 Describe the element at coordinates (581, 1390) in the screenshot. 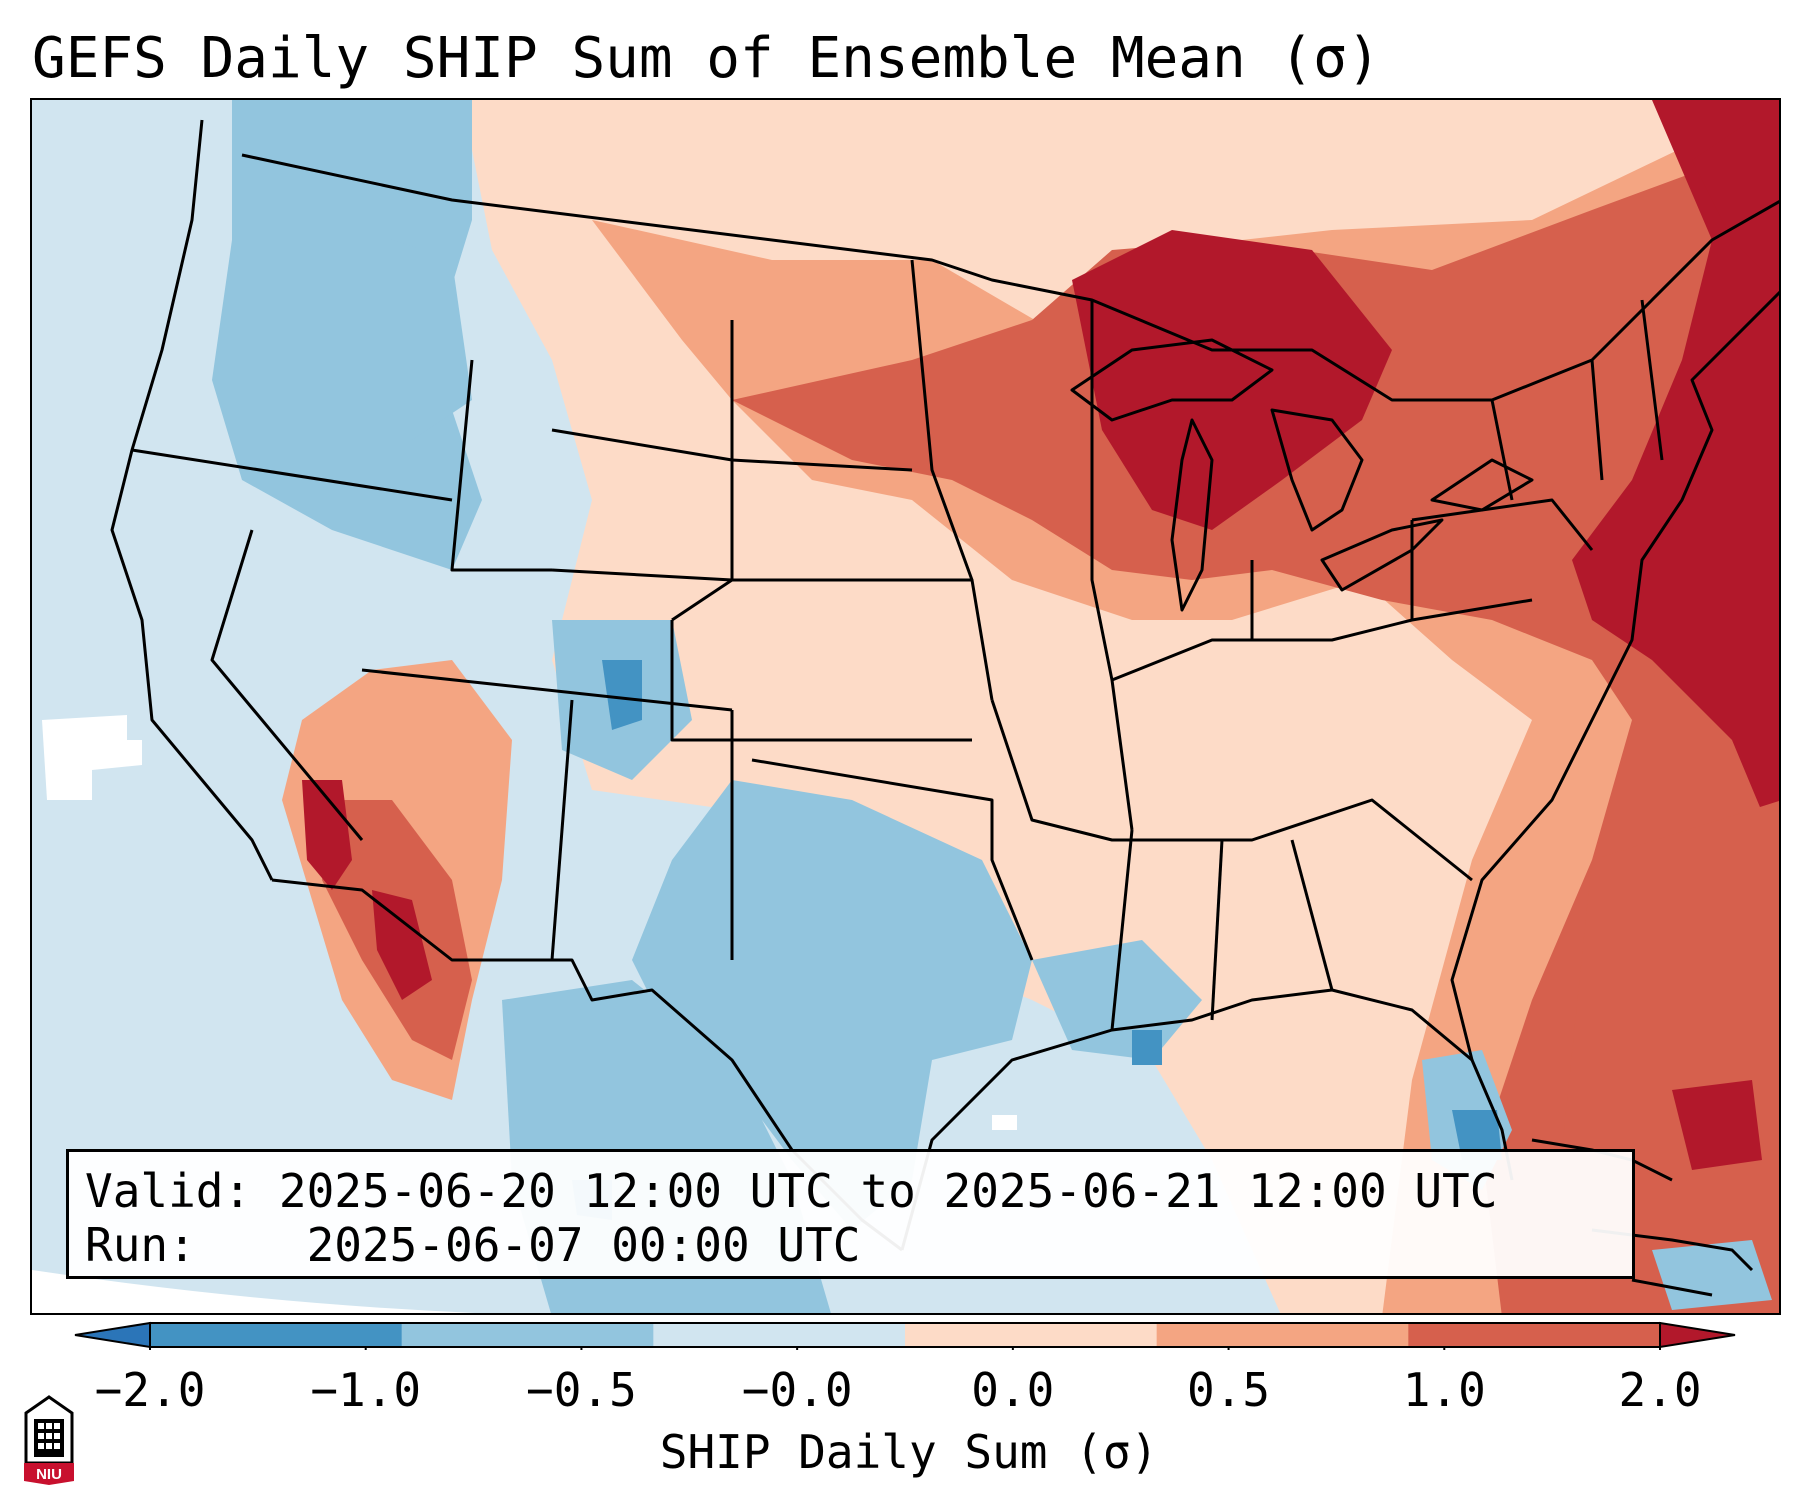

I see `colorbar-tick-label: −0.5` at that location.